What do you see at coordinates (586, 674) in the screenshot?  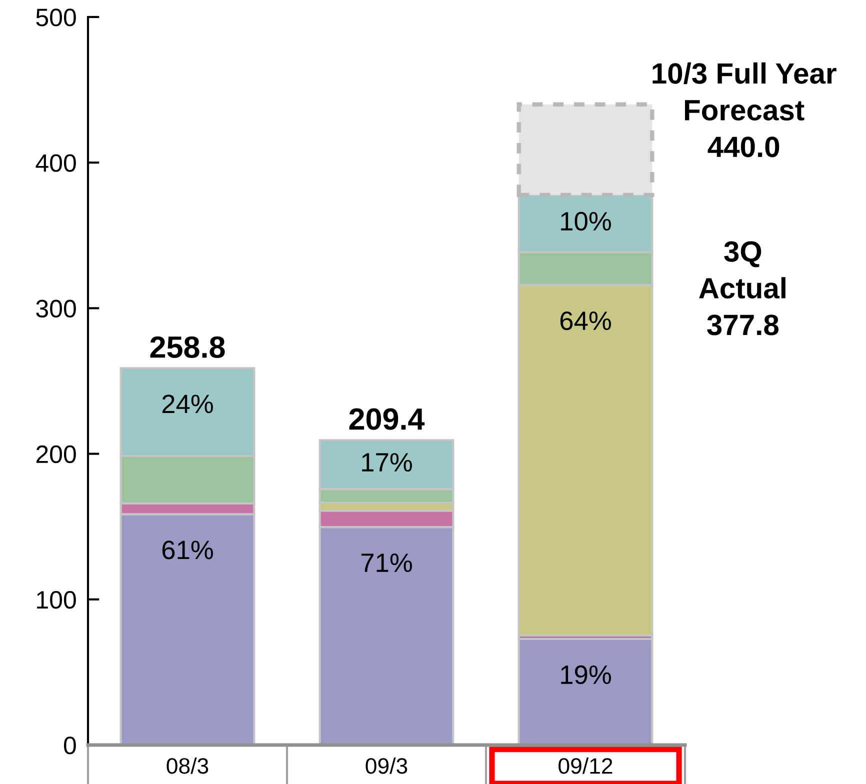 I see `annotation: 19%` at bounding box center [586, 674].